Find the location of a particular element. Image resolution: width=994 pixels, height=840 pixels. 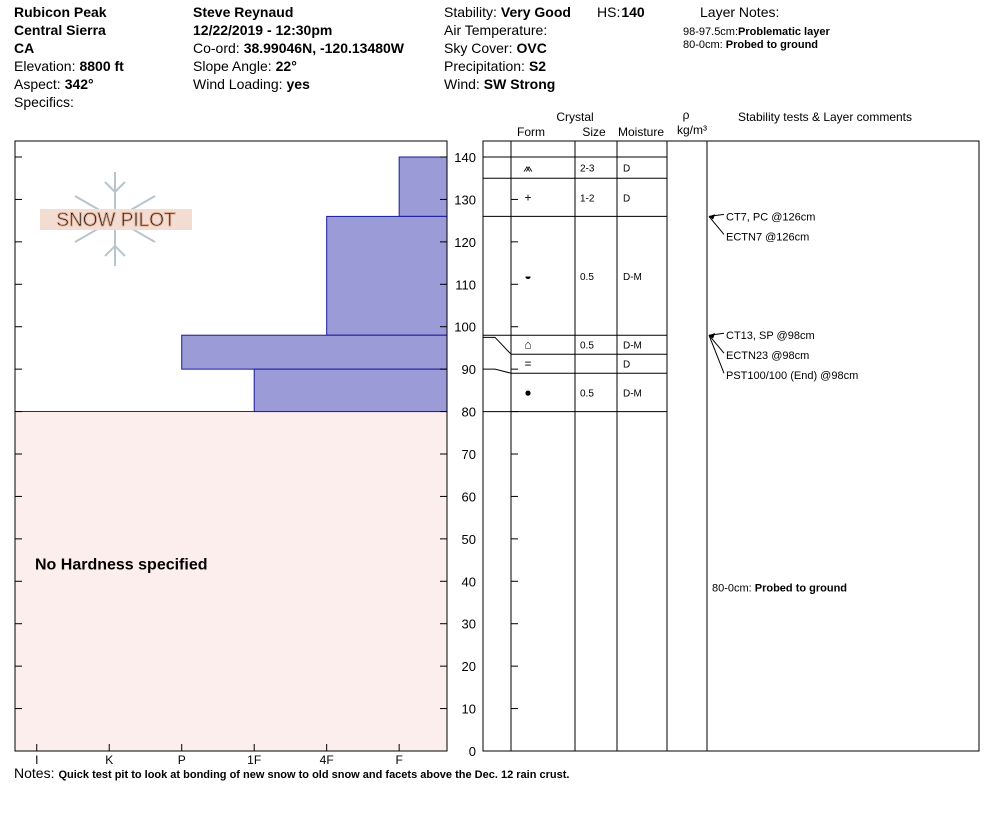

logo: SNOW PILOT is located at coordinates (116, 219).